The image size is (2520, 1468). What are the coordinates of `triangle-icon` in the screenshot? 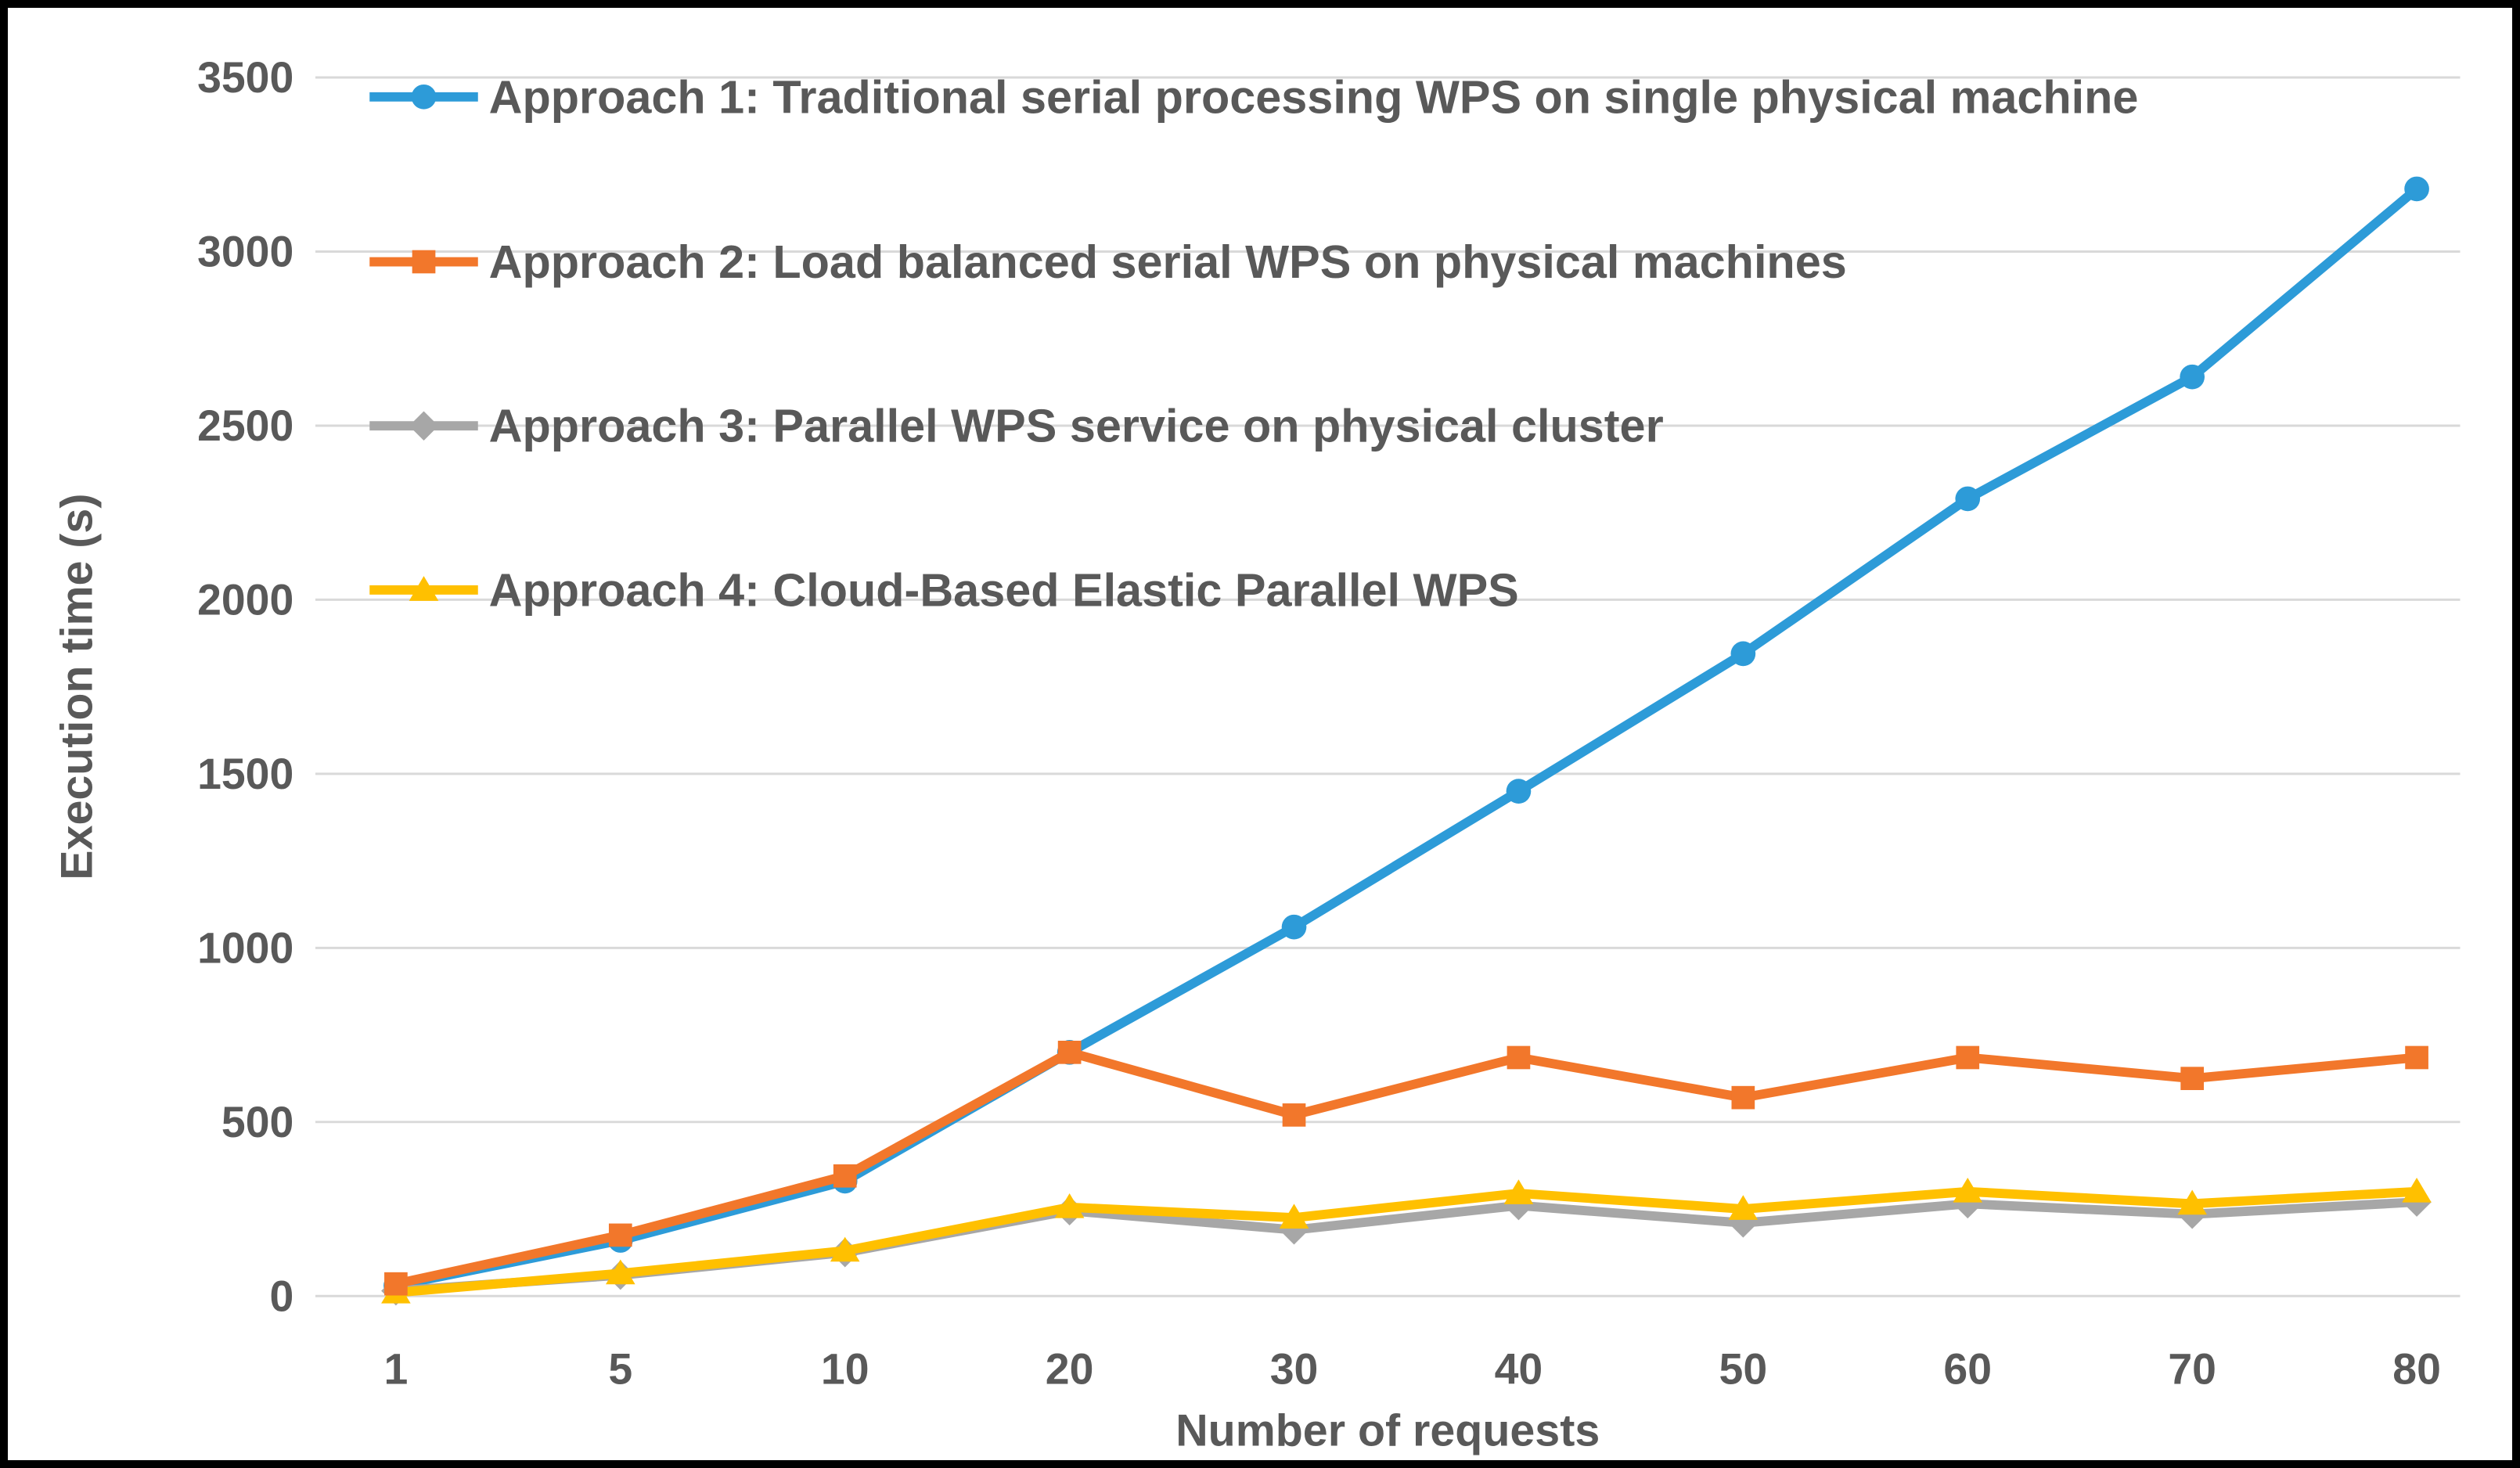 It's located at (424, 588).